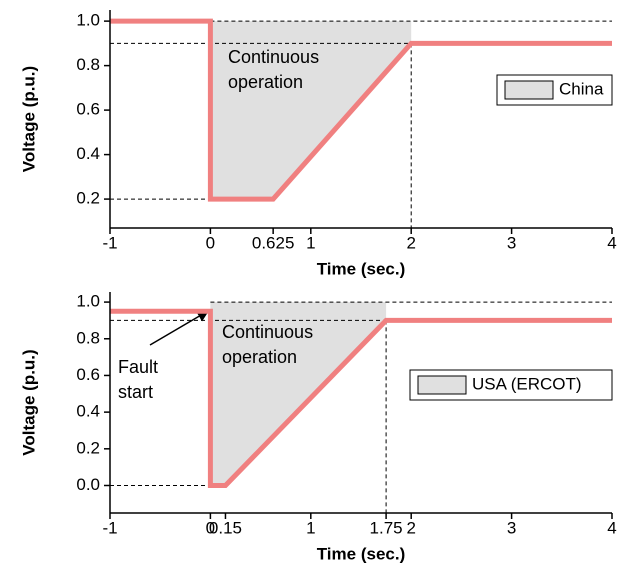 The image size is (641, 566). I want to click on legend-label: China, so click(581, 88).